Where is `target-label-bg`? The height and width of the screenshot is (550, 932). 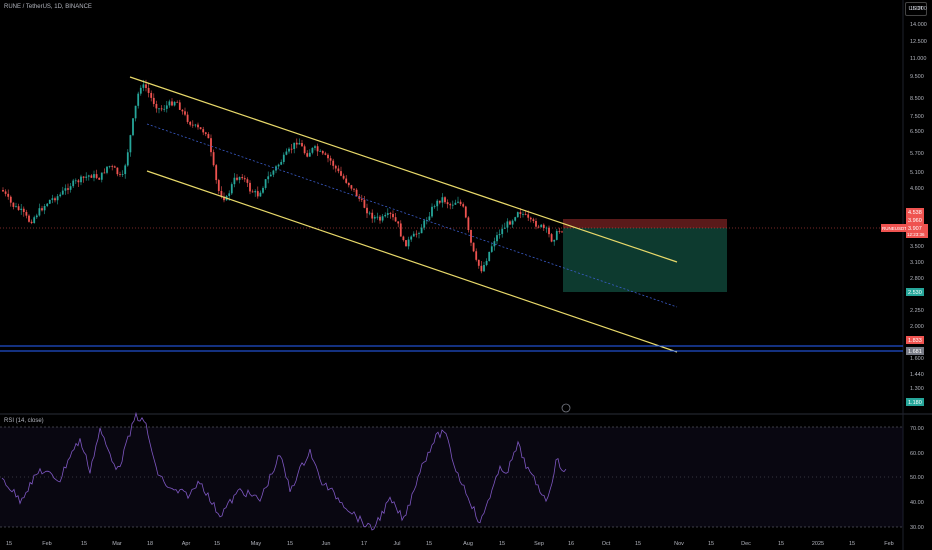 target-label-bg is located at coordinates (915, 292).